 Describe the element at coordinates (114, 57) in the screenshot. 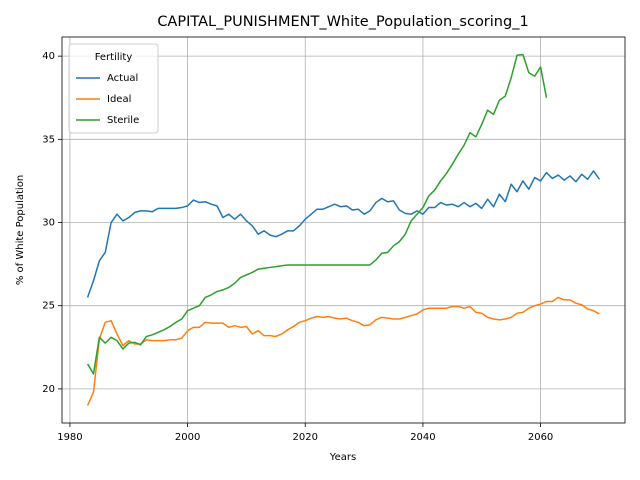

I see `legend-title: Fertility` at that location.